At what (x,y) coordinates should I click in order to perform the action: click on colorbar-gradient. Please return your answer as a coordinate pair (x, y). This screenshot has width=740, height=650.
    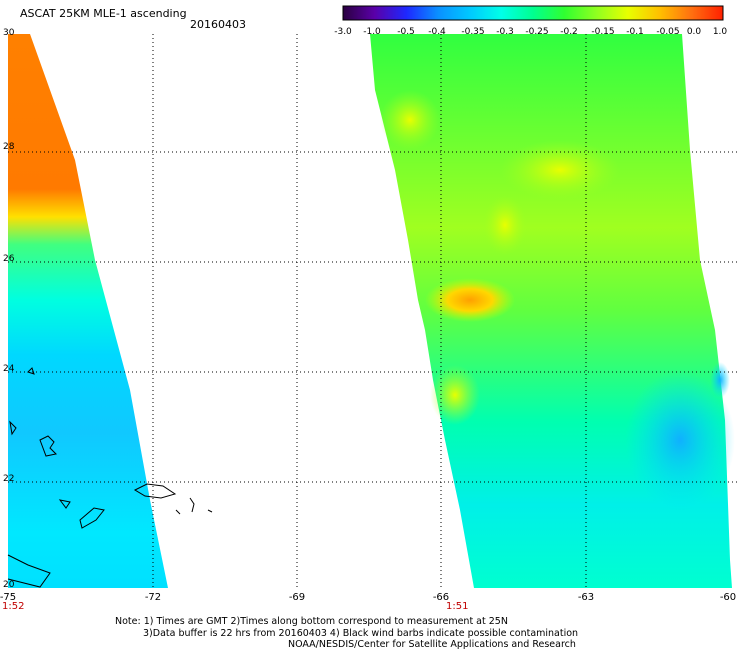
    Looking at the image, I should click on (533, 13).